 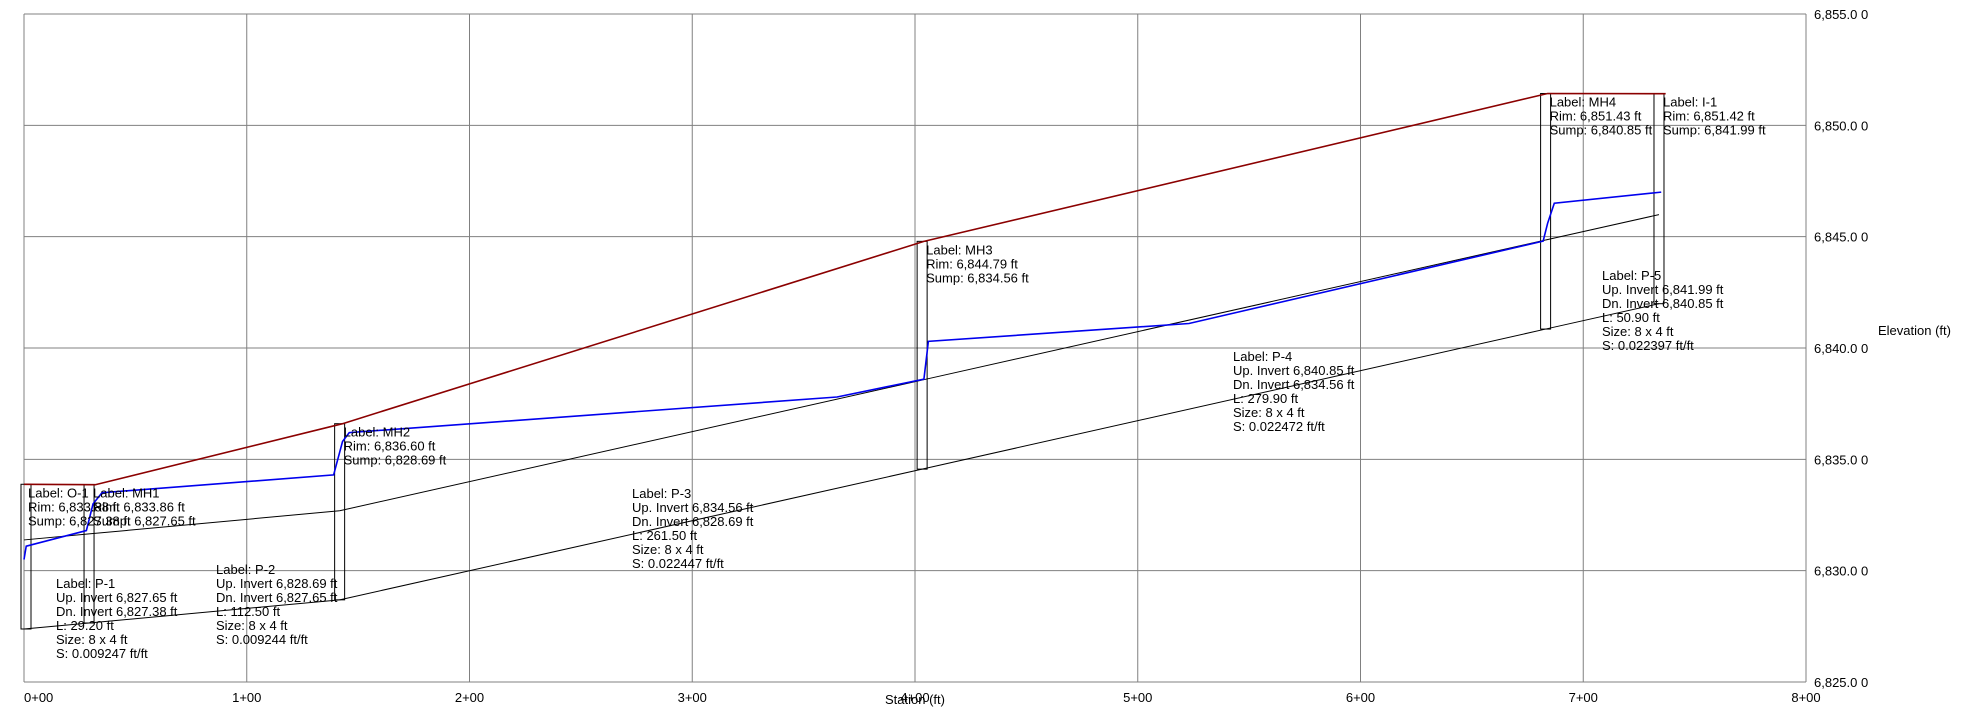 What do you see at coordinates (664, 535) in the screenshot?
I see `pipe-length-label: L: 261.50 ft` at bounding box center [664, 535].